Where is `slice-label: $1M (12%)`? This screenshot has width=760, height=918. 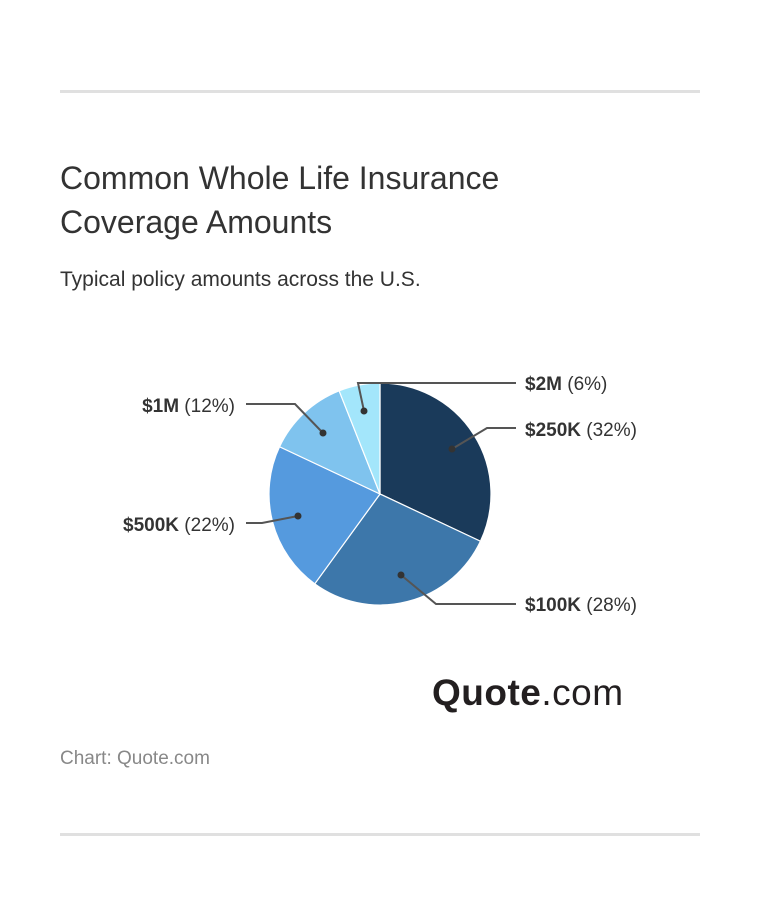 slice-label: $1M (12%) is located at coordinates (188, 406).